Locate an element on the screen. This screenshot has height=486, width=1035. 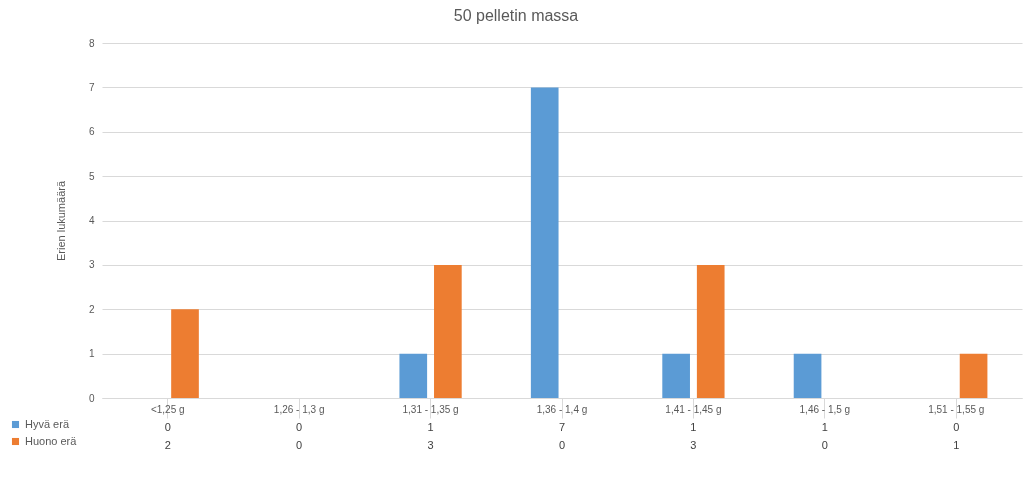
x-tick-label: <1,25 g is located at coordinates (167, 409).